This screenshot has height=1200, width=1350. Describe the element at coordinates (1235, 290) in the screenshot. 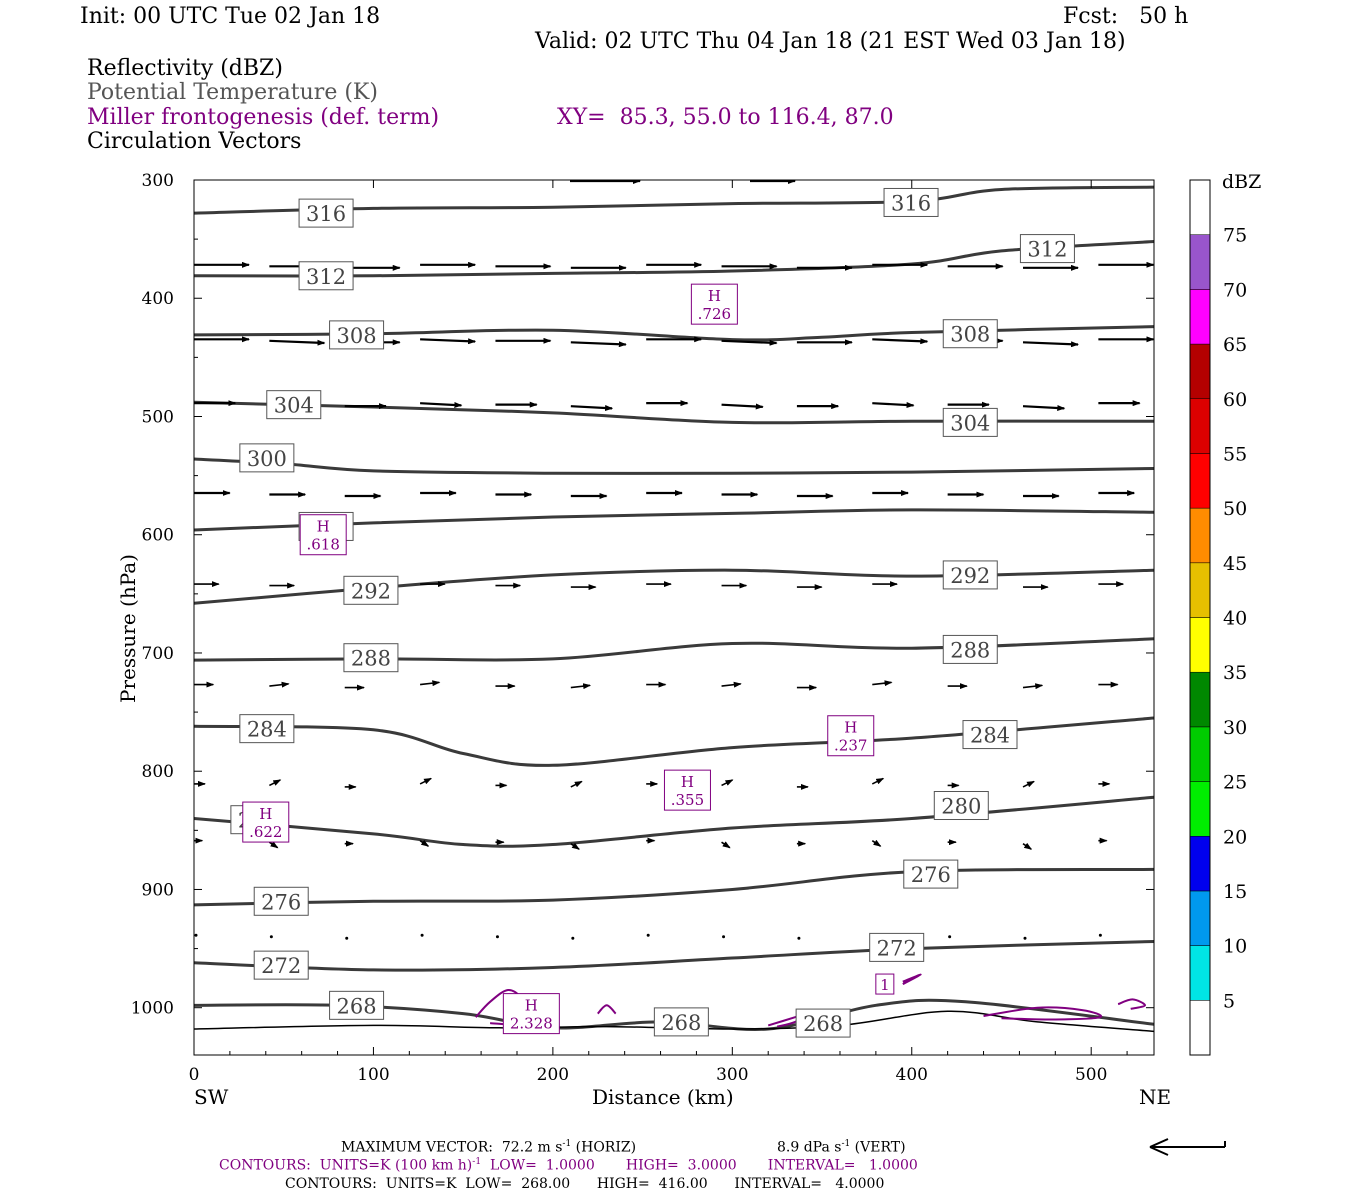

I see `colorbar-level-label: 70` at that location.